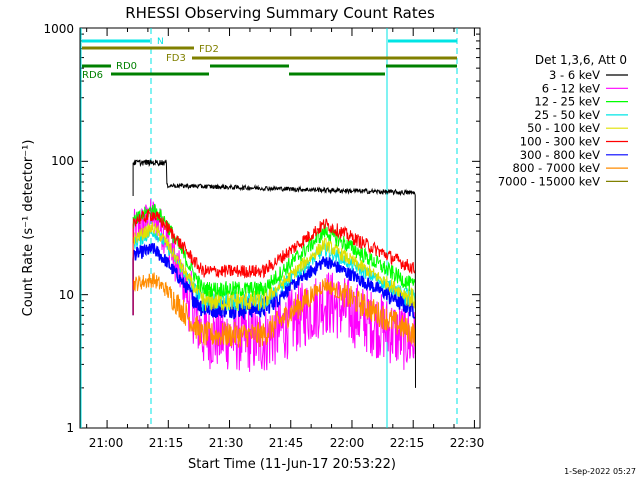  I want to click on annotation-fd2: FD2, so click(209, 49).